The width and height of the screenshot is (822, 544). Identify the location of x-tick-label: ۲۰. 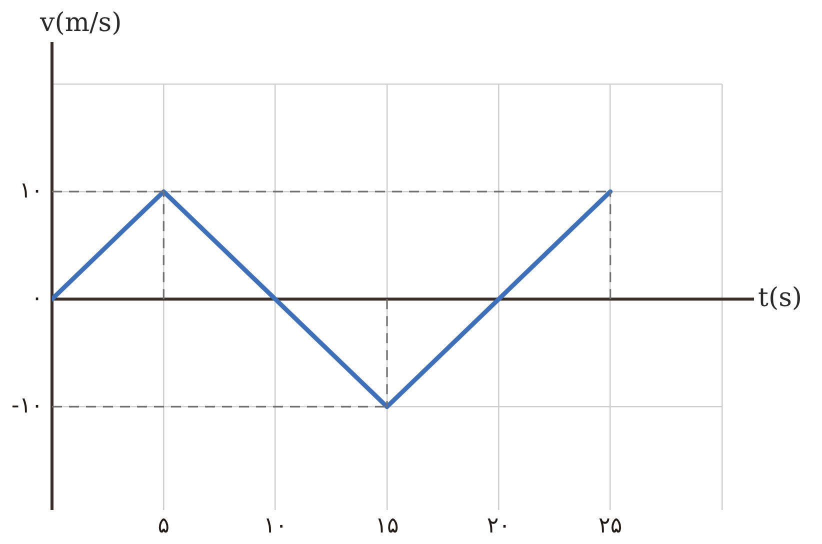
(498, 526).